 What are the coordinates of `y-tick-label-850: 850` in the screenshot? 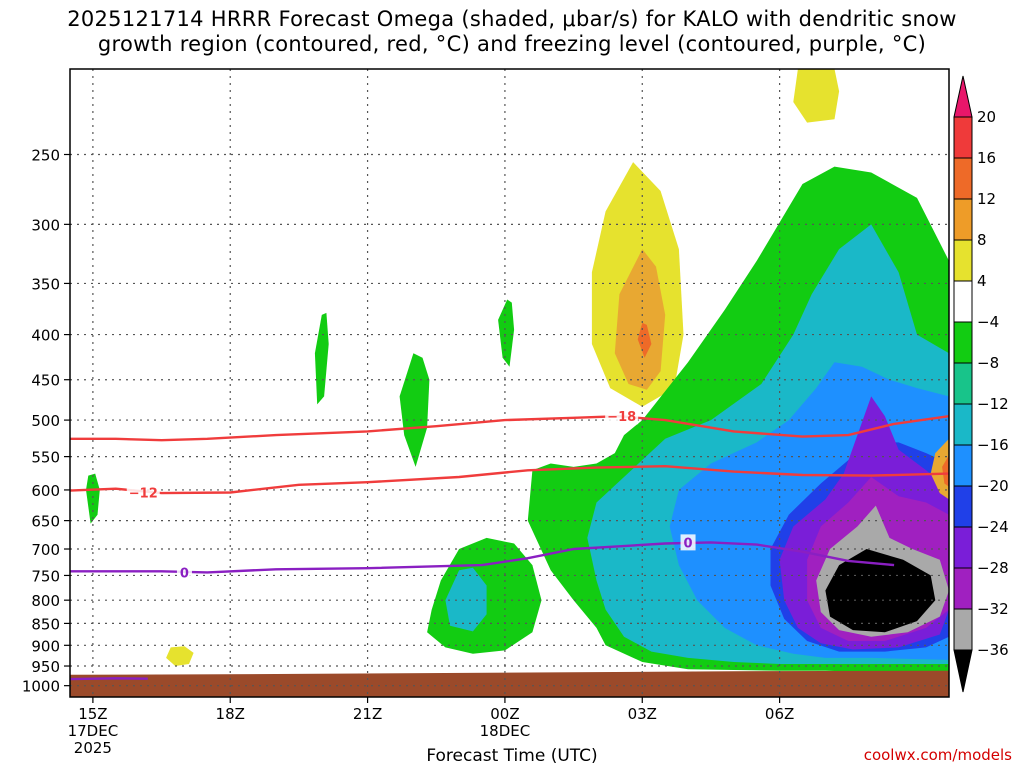 It's located at (45, 624).